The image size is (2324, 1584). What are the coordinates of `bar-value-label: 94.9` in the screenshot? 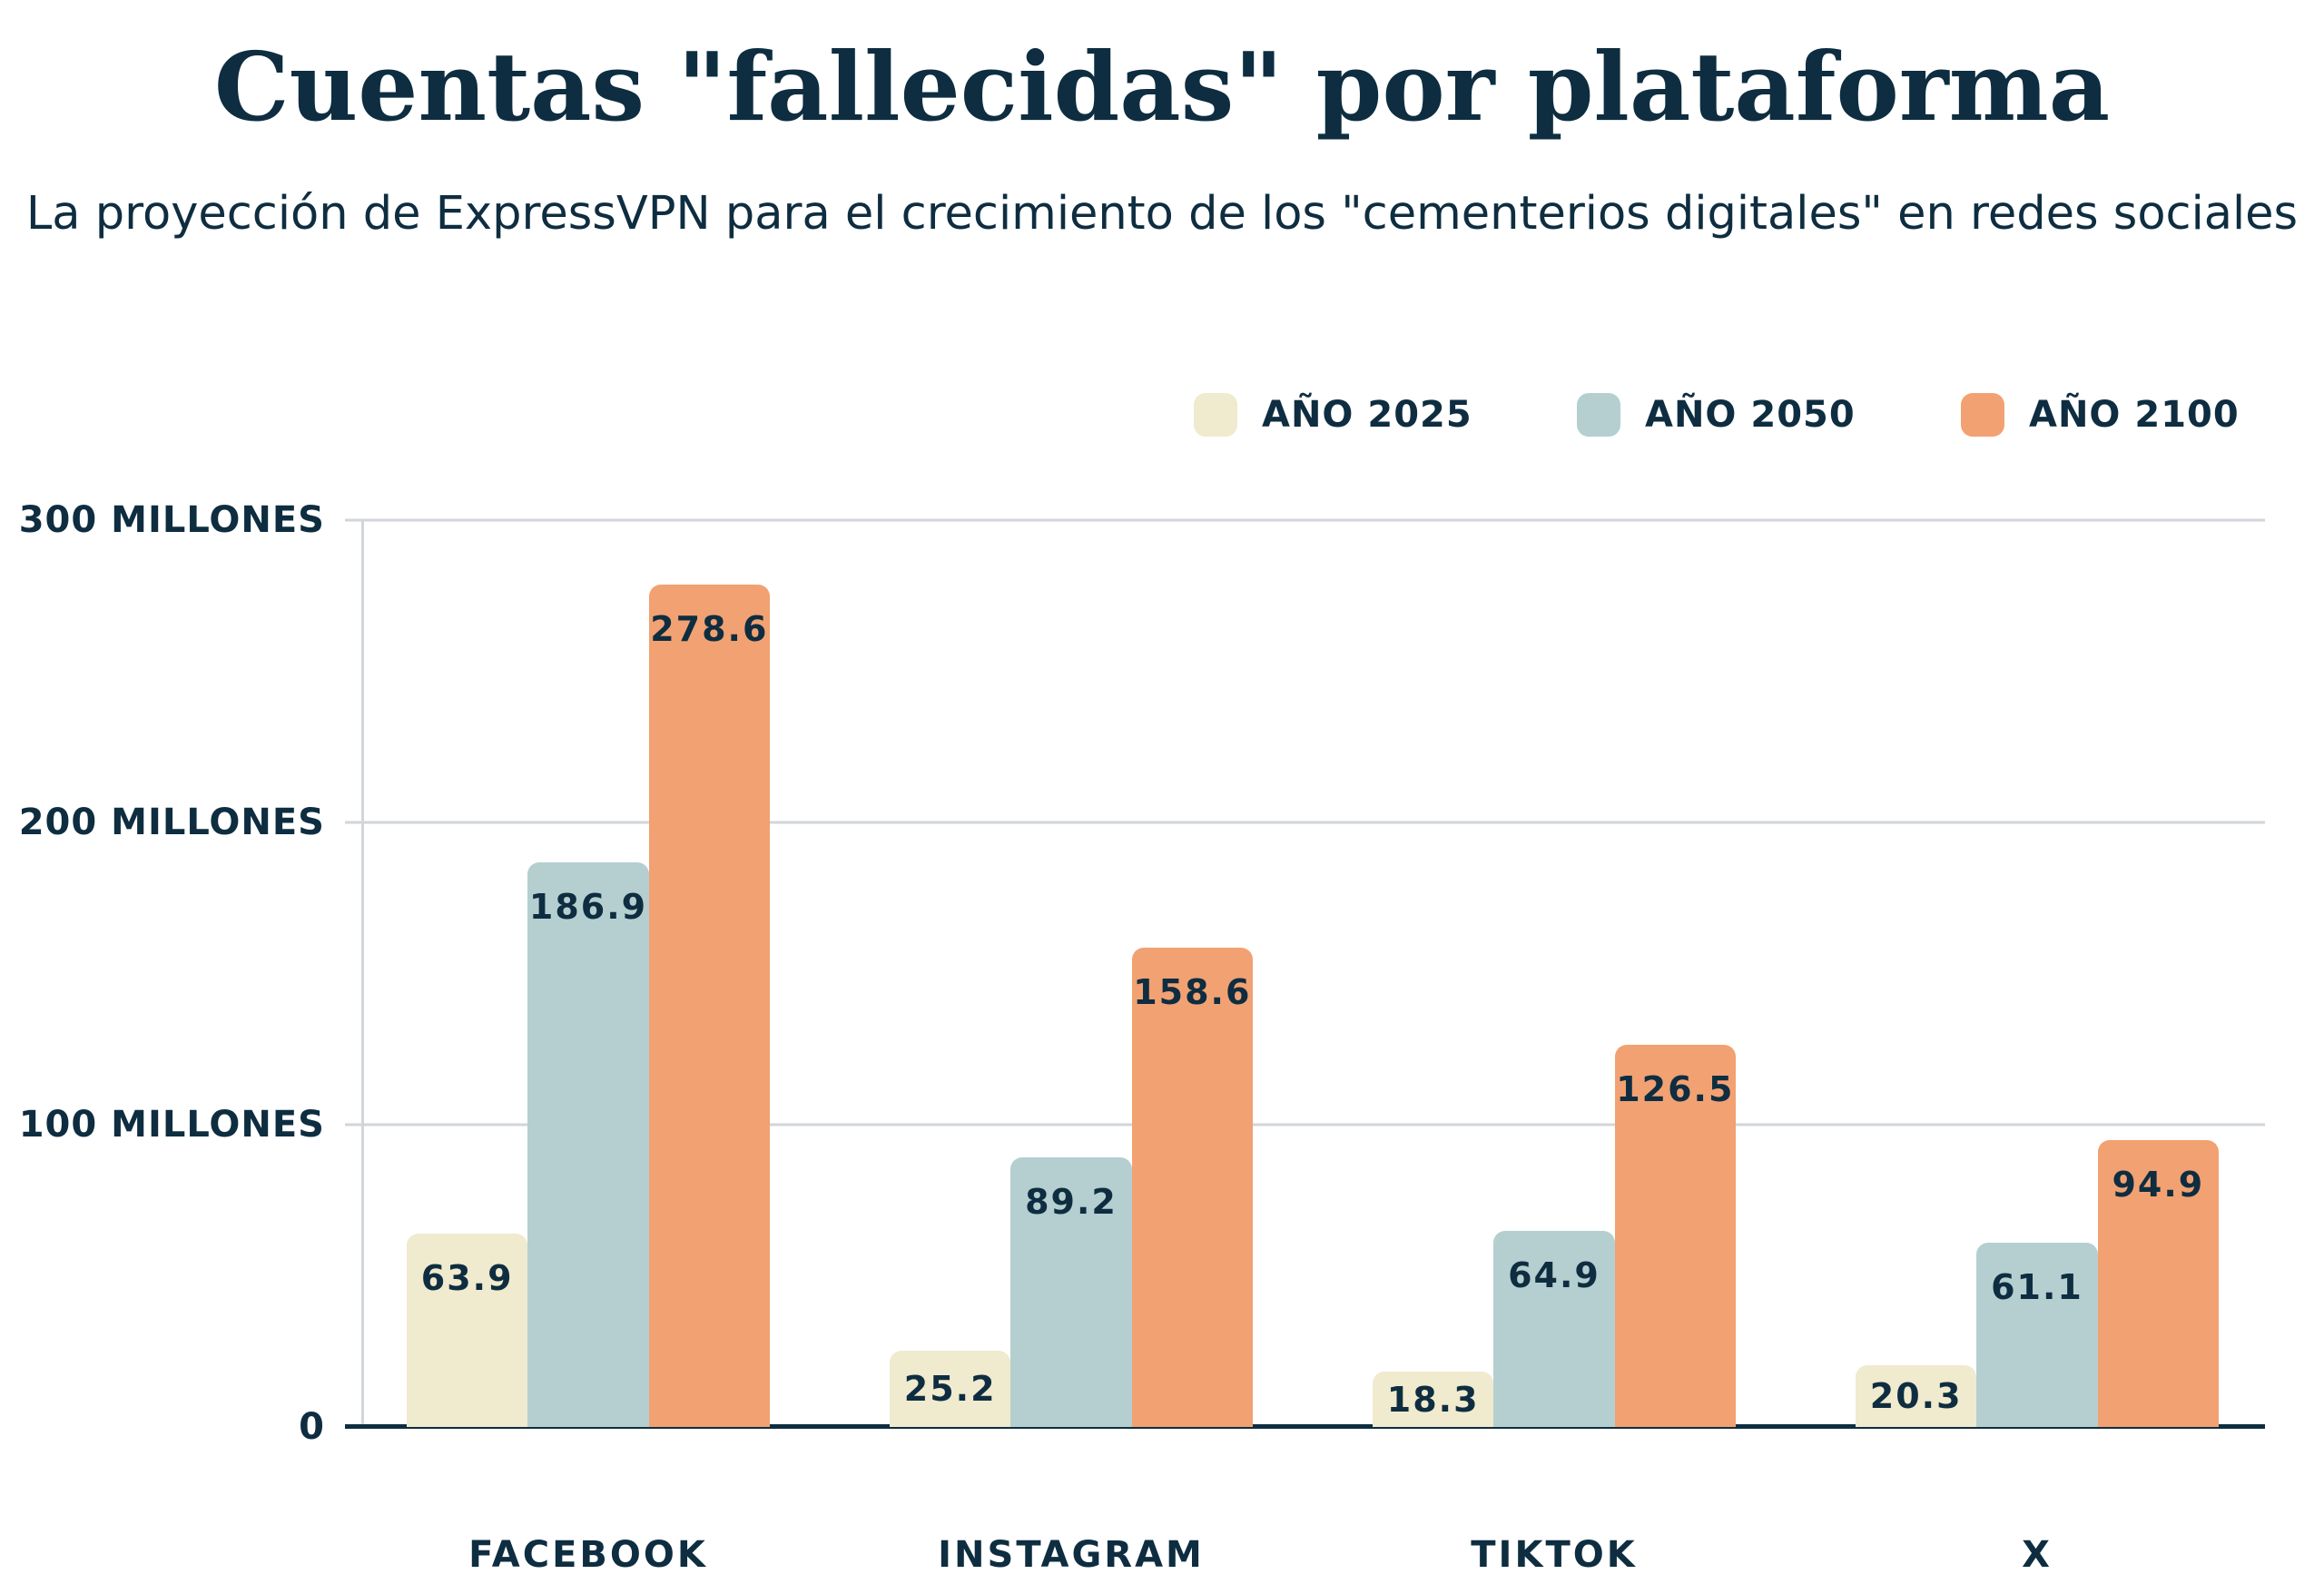 It's located at (2158, 1184).